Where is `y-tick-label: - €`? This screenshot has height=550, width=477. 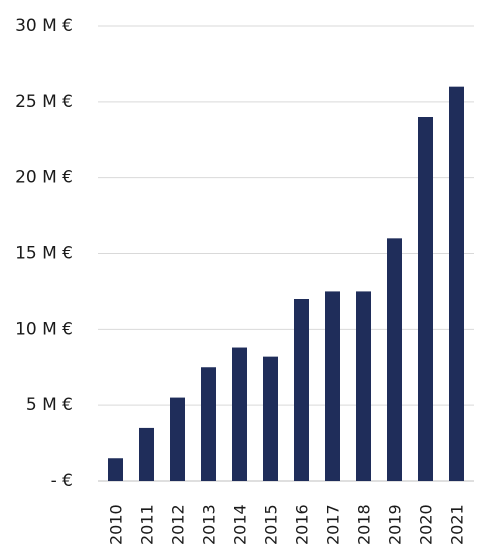 y-tick-label: - € is located at coordinates (62, 481).